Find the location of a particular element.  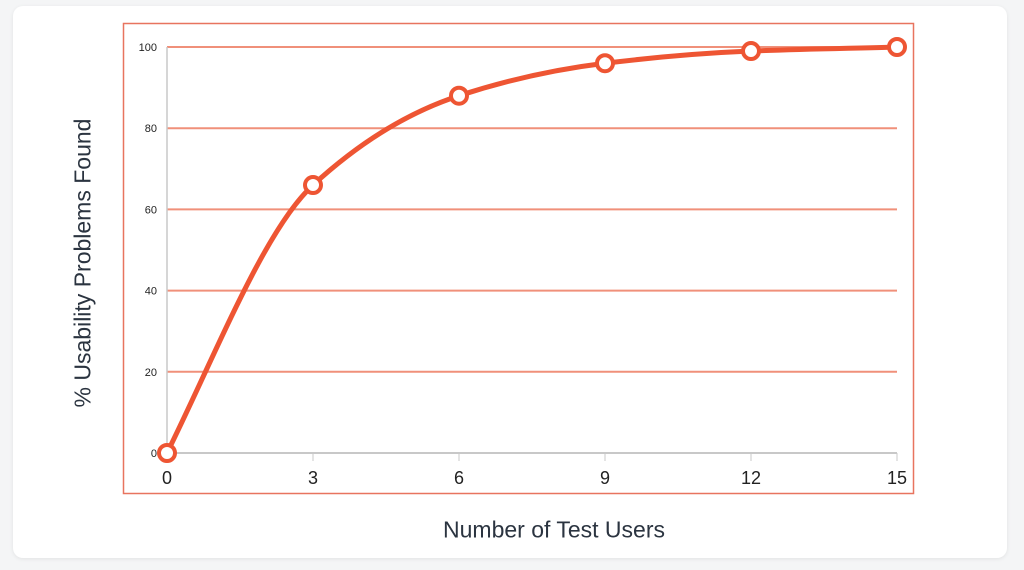

y-axis-title: % Usability Problems Found is located at coordinates (82, 263).